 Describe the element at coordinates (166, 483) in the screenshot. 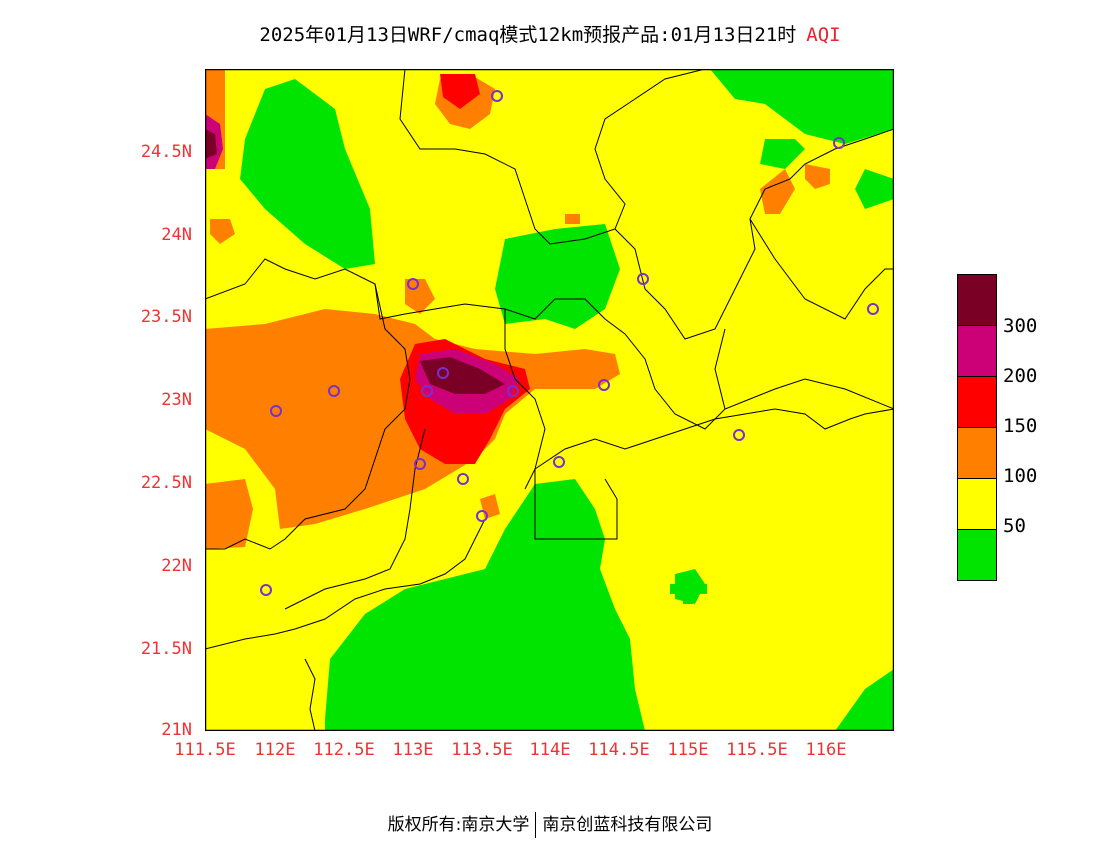

I see `y-tick-label: 22.5N` at that location.